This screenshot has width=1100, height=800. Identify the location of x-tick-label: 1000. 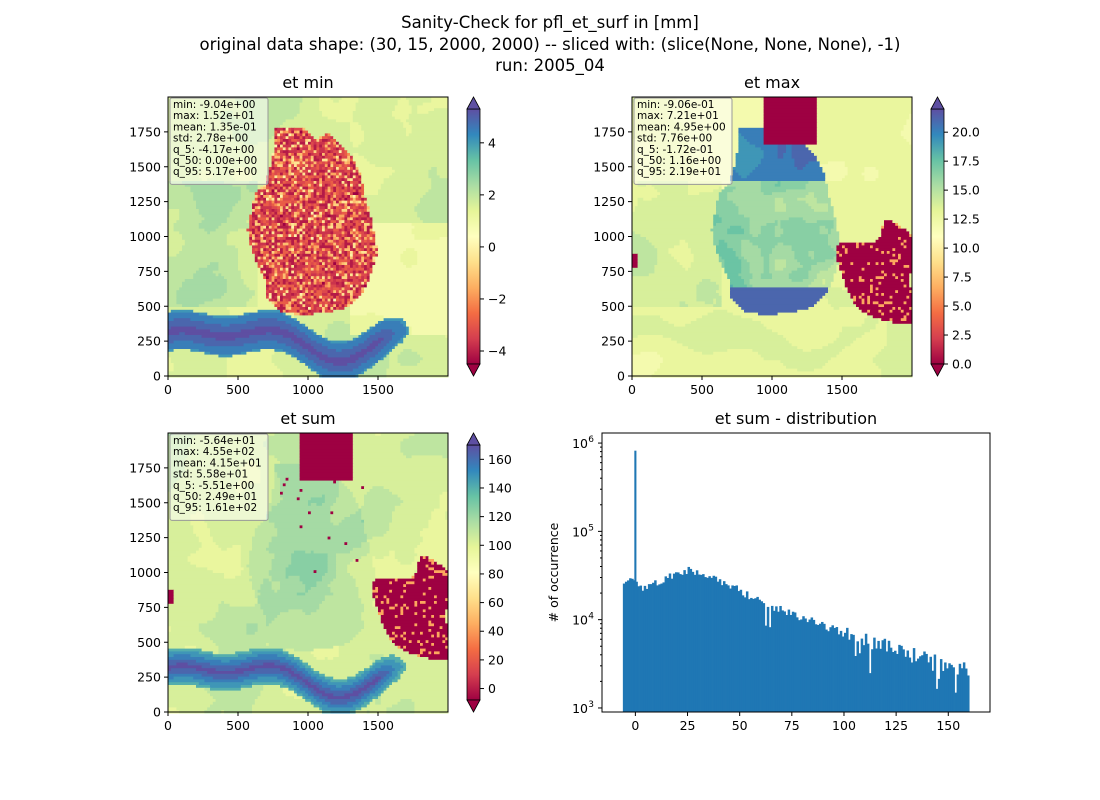
(308, 725).